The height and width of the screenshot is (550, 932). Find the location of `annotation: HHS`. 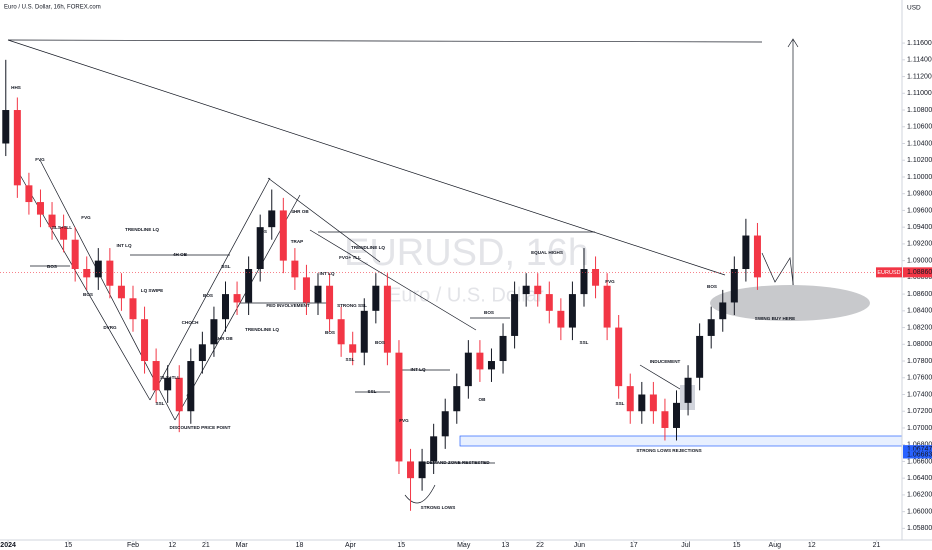

annotation: HHS is located at coordinates (16, 87).